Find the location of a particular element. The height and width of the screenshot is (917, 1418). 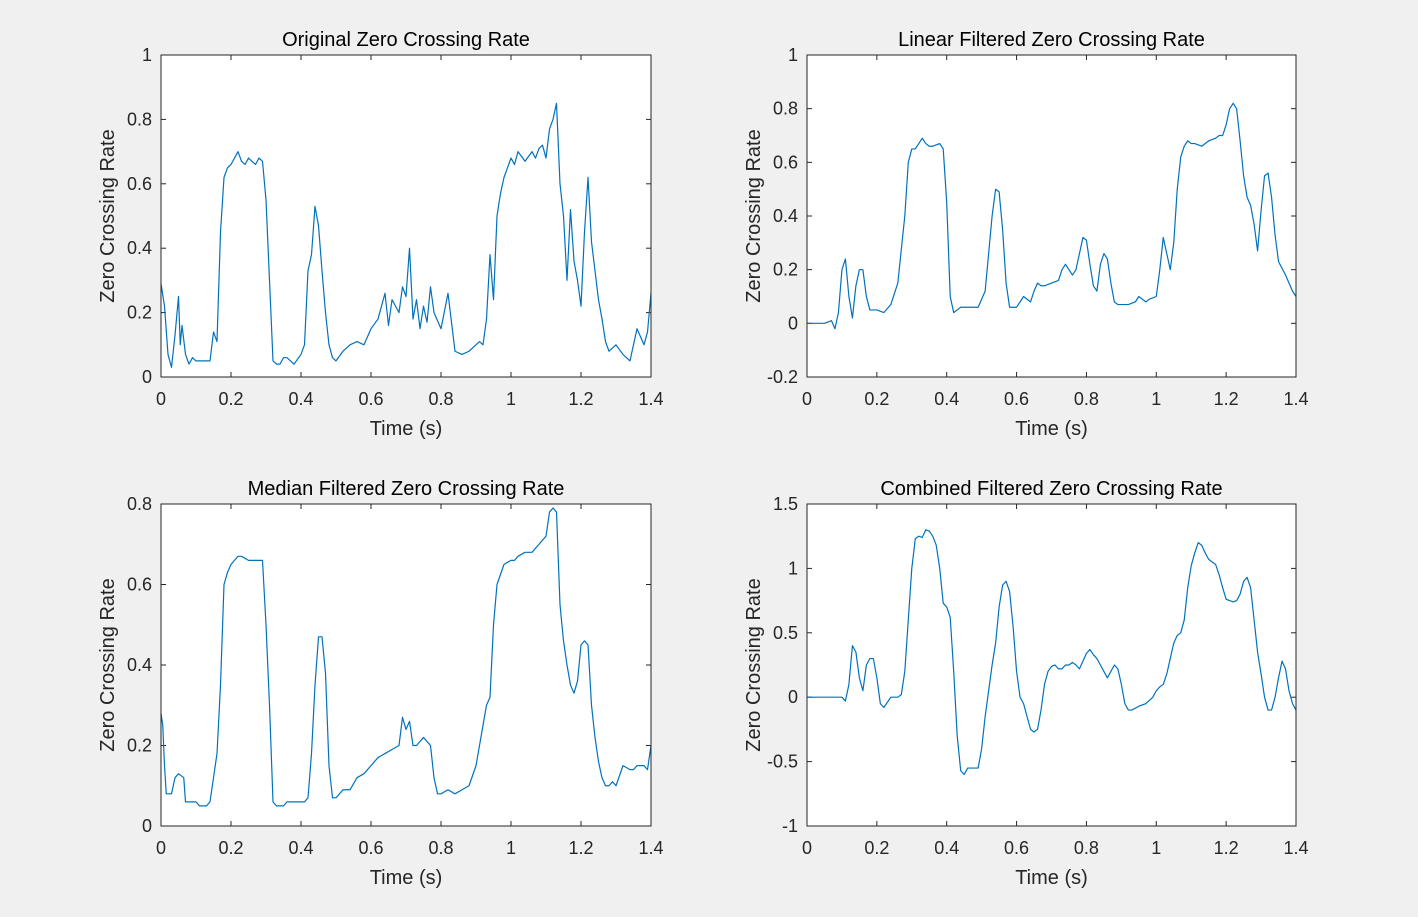

chart-1-x-tick-label-1-4: 1.4 is located at coordinates (1295, 399).